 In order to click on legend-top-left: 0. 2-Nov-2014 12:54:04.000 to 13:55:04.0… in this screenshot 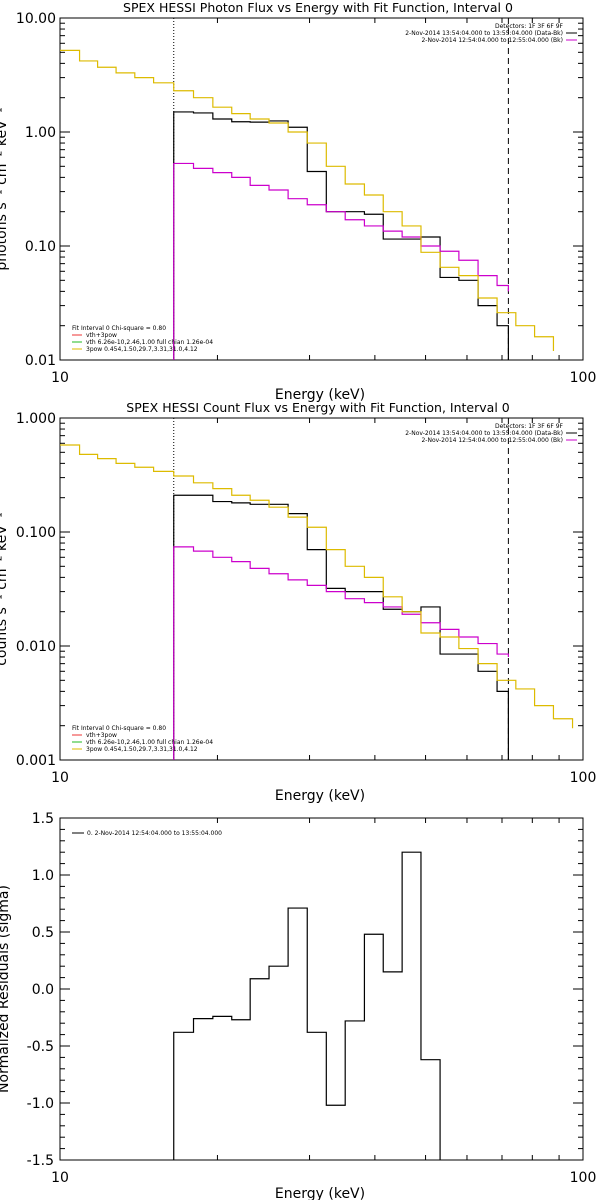, I will do `click(147, 833)`.